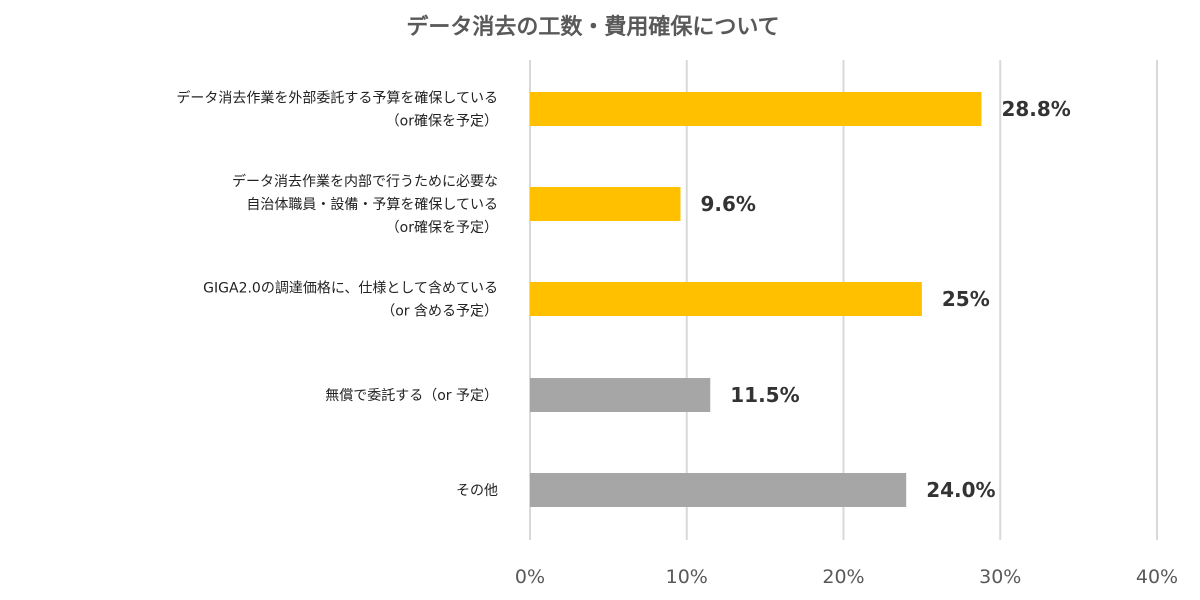 The image size is (1200, 600). What do you see at coordinates (442, 228) in the screenshot?
I see `category-label-1-line-2: （or確保を予定）` at bounding box center [442, 228].